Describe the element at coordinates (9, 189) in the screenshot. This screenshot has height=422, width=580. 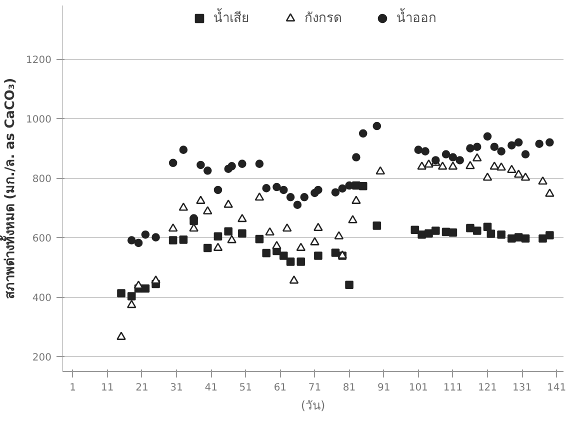
I see `y-axis-title: สภาพด่างทั้งหมด (มก./ล. as CaCO₃)` at that location.